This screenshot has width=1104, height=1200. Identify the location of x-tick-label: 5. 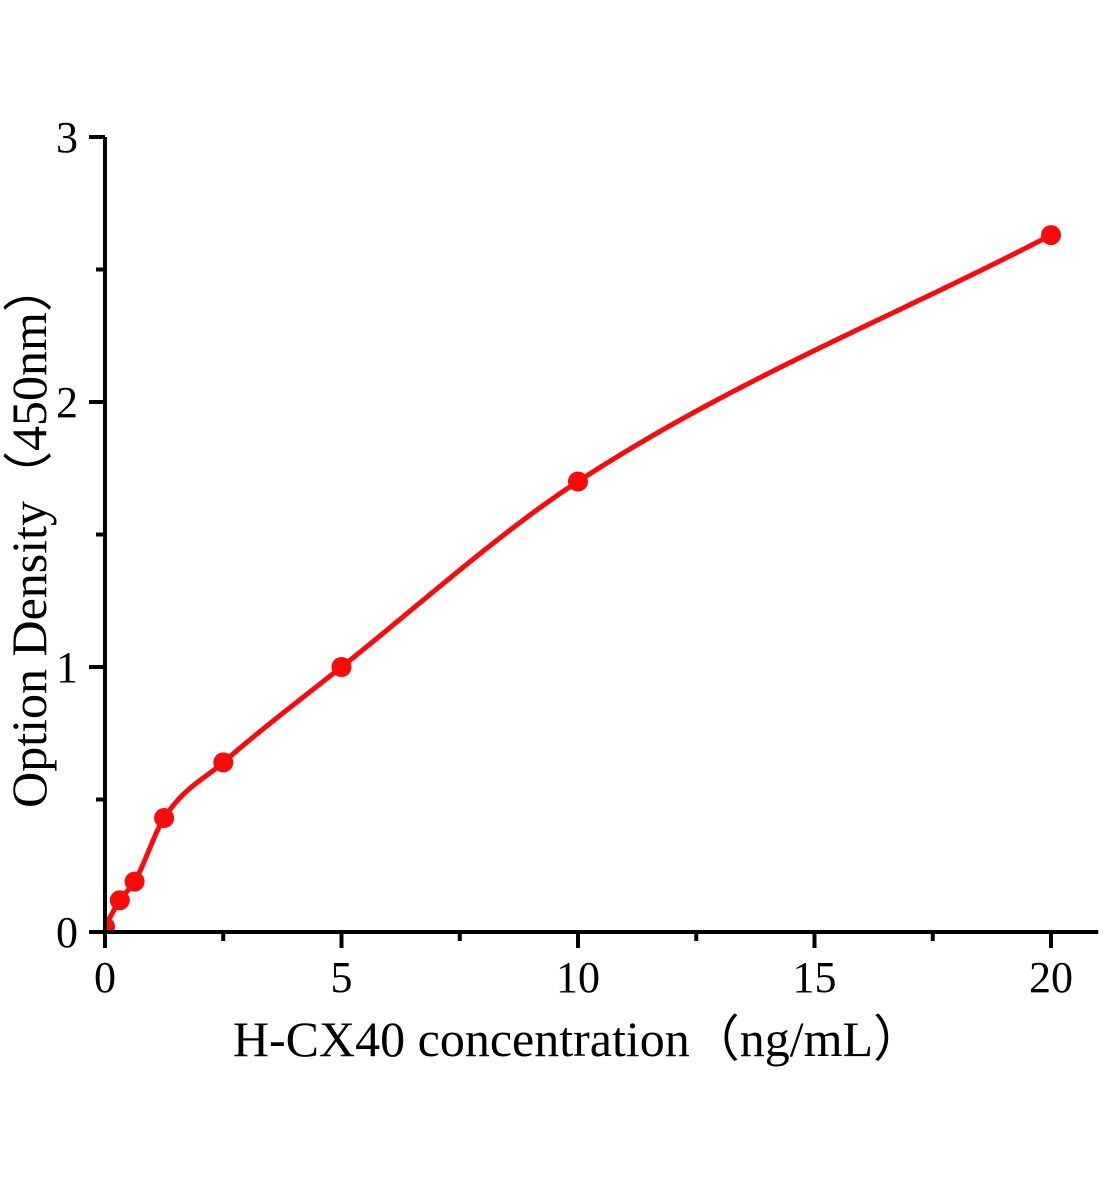
(342, 977).